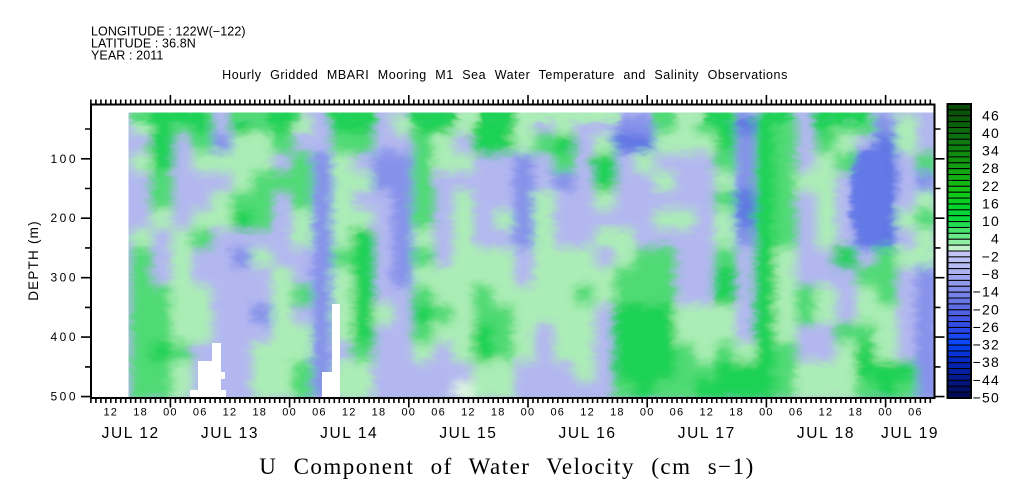  I want to click on svg-text: YEAR : 2011, so click(127, 56).